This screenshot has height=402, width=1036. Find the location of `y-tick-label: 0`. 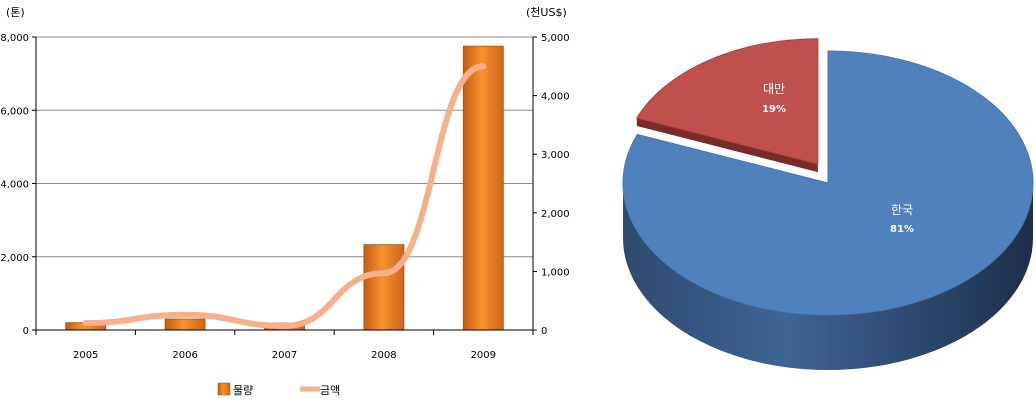

y-tick-label: 0 is located at coordinates (26, 331).